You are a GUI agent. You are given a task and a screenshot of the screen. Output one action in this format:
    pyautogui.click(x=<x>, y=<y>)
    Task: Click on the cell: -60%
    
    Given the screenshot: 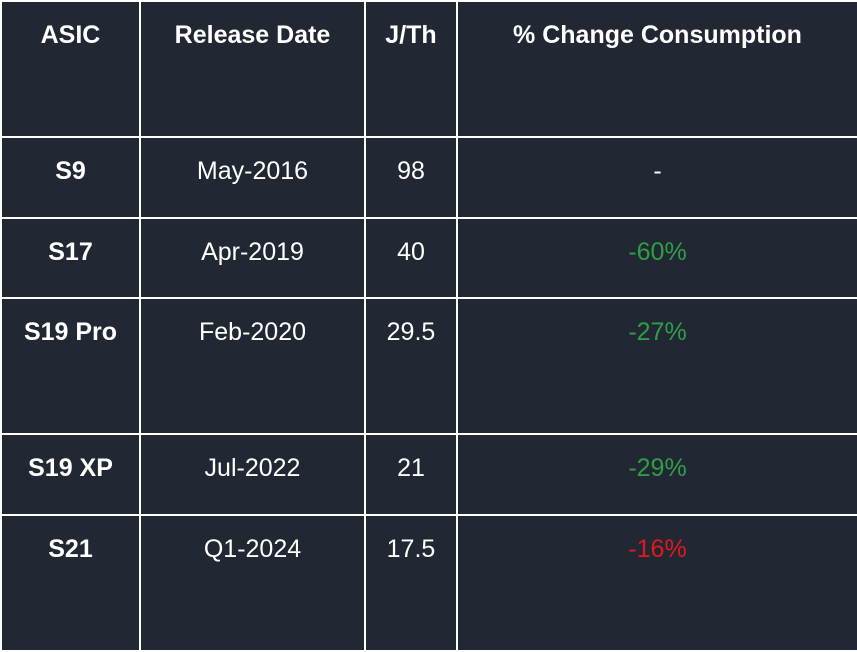 What is the action you would take?
    pyautogui.click(x=656, y=257)
    